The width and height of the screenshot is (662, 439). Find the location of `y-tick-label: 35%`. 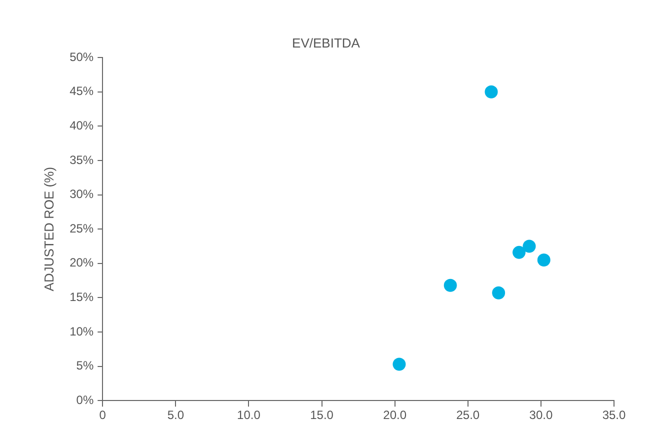

y-tick-label: 35% is located at coordinates (82, 159).